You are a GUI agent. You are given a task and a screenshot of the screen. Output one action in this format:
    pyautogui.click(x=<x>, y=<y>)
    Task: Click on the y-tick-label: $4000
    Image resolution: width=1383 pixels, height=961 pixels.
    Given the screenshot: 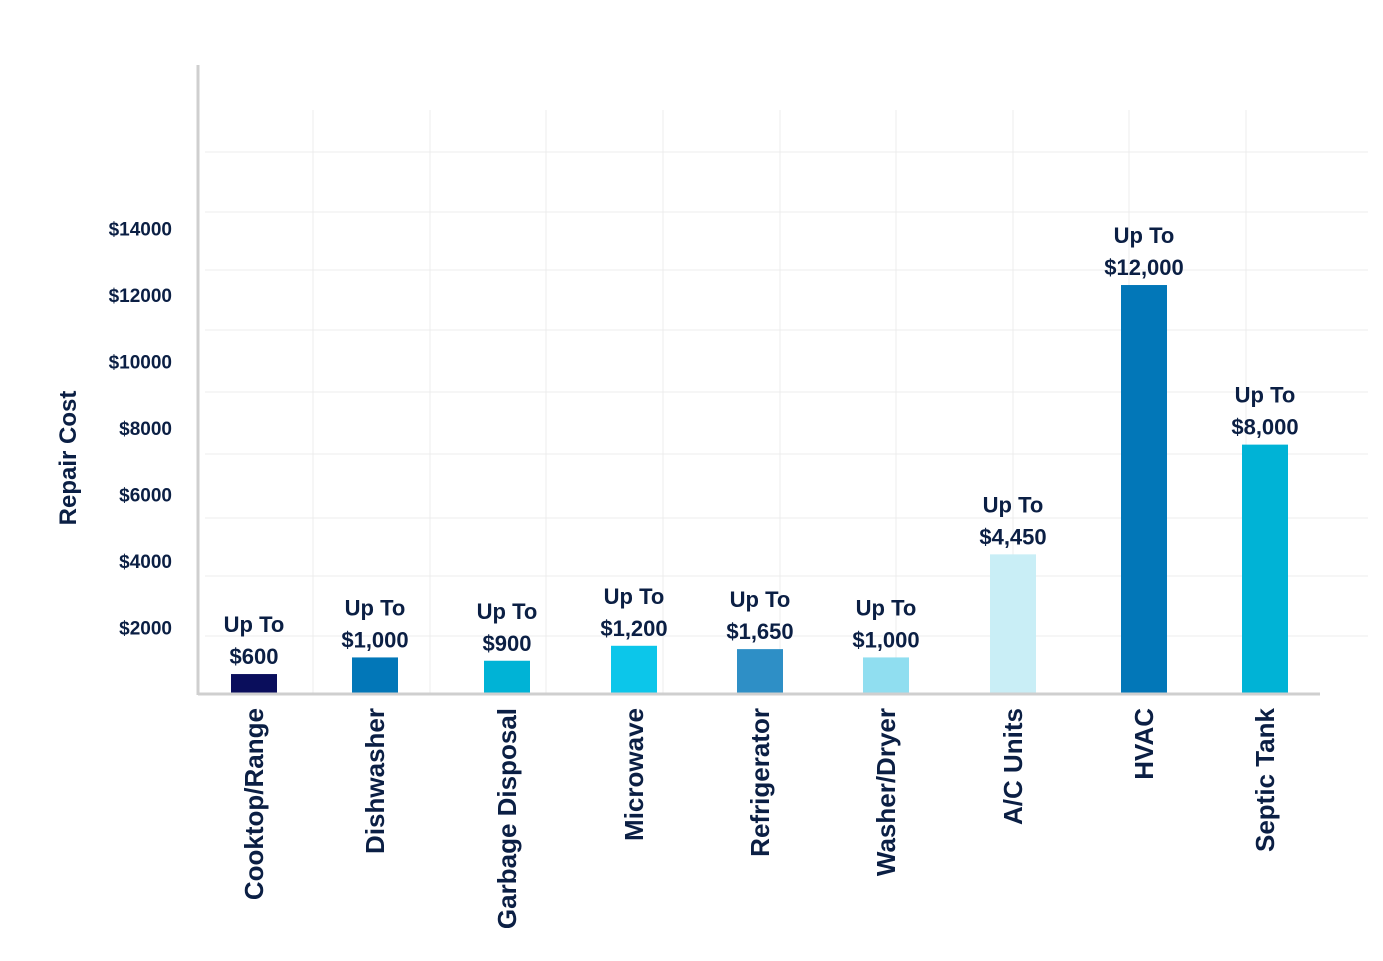 What is the action you would take?
    pyautogui.click(x=145, y=562)
    